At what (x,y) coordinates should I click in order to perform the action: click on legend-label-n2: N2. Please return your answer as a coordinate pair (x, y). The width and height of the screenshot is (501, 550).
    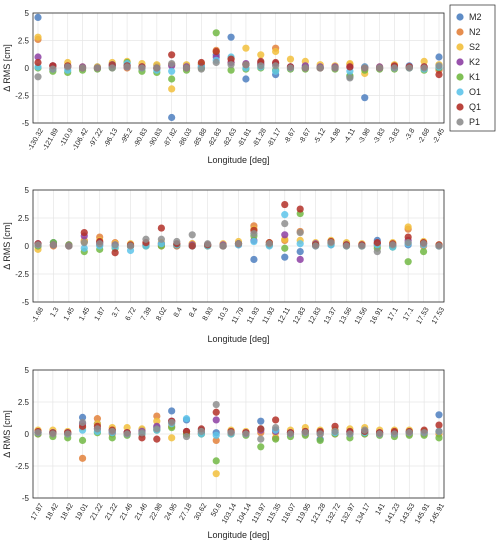
    Looking at the image, I should click on (475, 32).